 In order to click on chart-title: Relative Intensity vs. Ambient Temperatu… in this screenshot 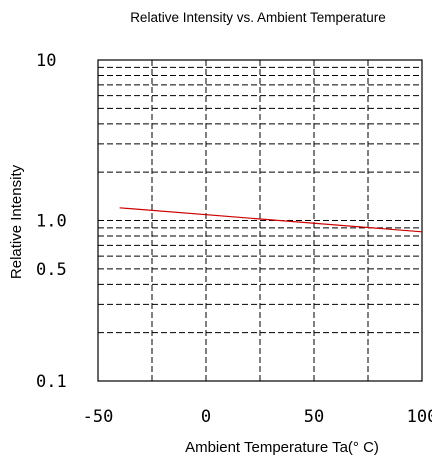, I will do `click(258, 17)`.